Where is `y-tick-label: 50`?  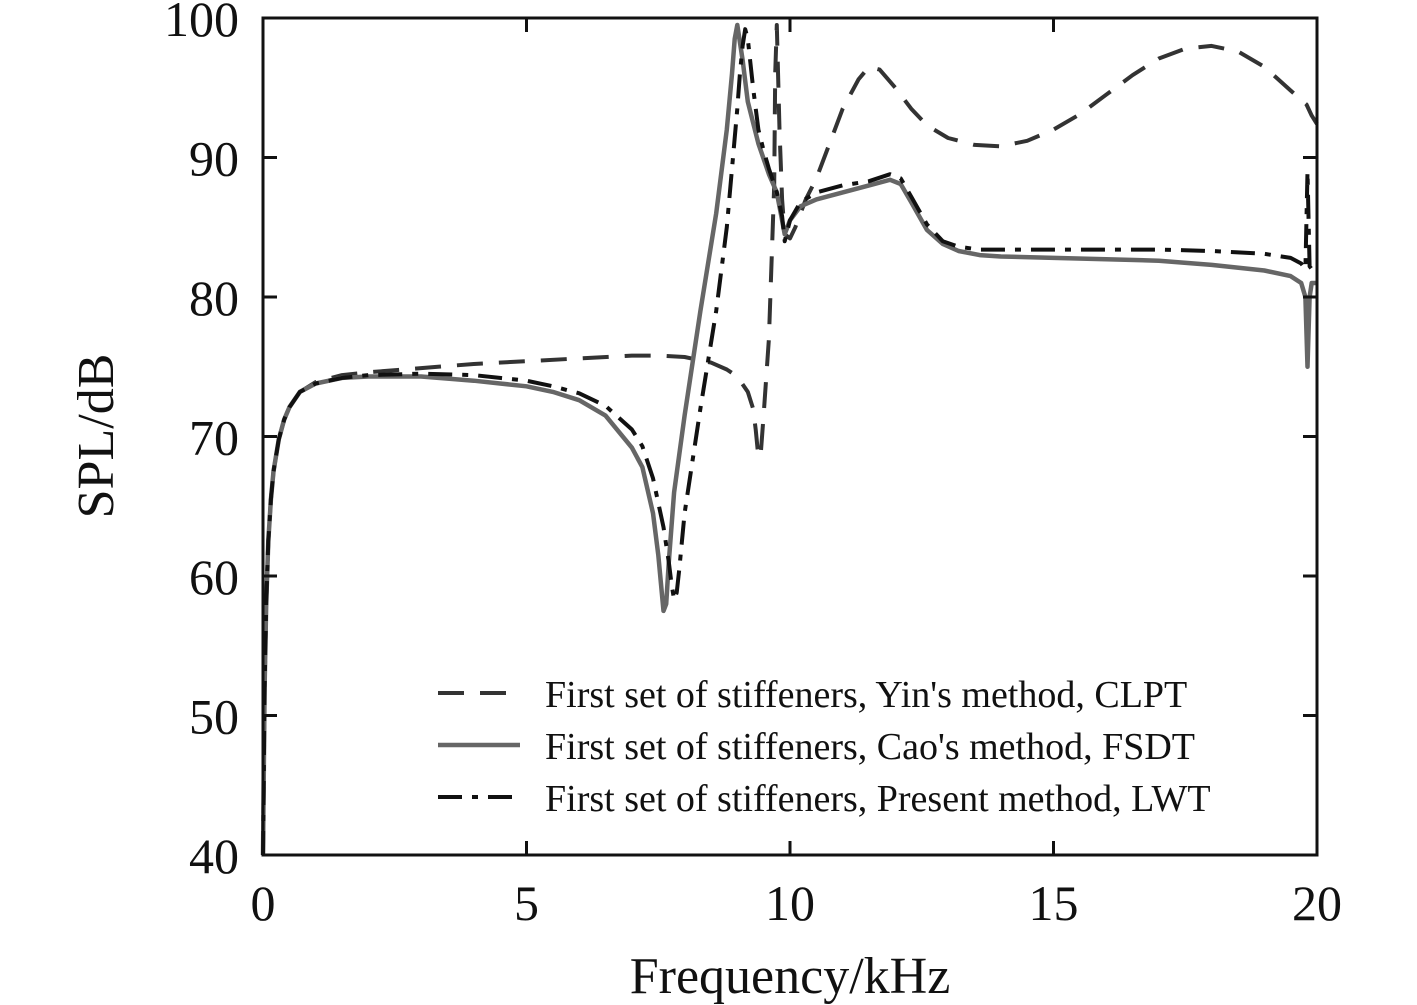
y-tick-label: 50 is located at coordinates (214, 717).